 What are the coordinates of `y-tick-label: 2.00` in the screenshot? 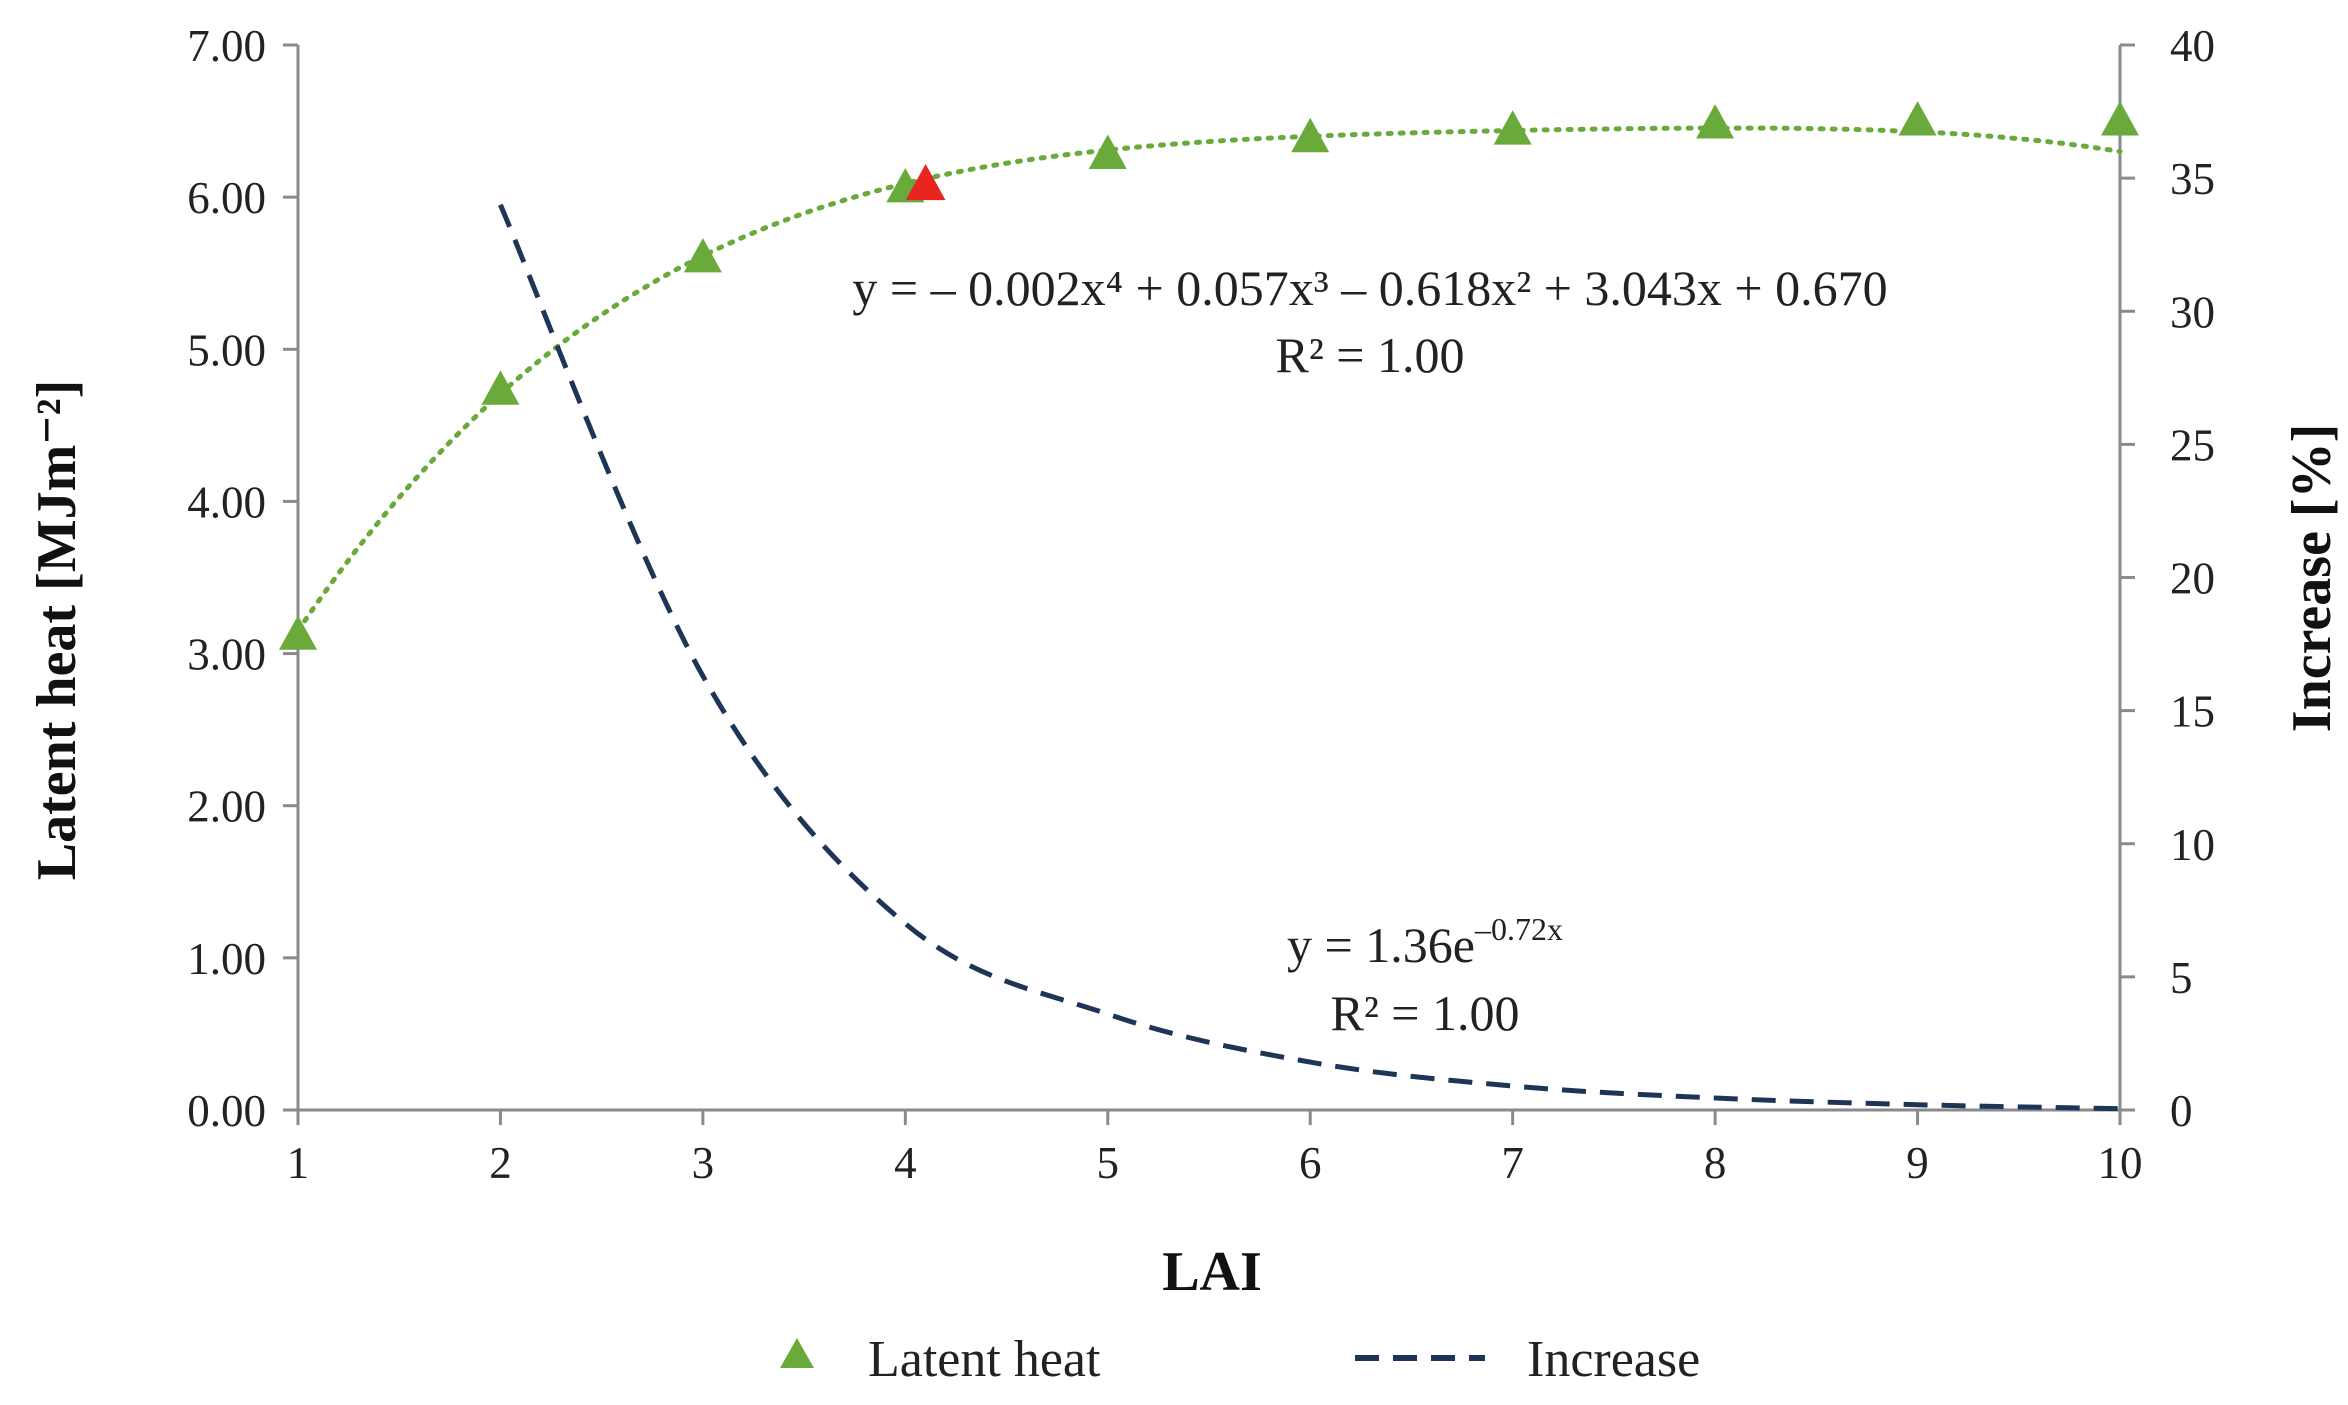 It's located at (226, 807).